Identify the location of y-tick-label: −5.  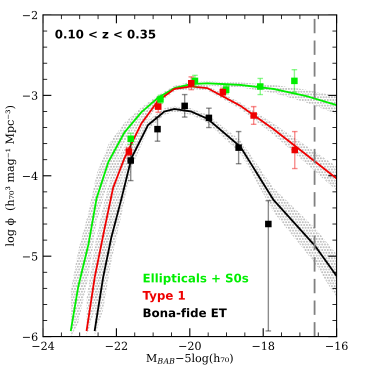
(30, 256).